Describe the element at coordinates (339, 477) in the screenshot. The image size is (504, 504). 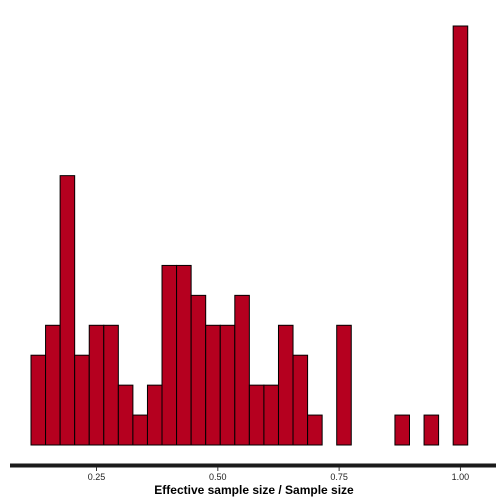
I see `x-tick-label: 0.75` at that location.